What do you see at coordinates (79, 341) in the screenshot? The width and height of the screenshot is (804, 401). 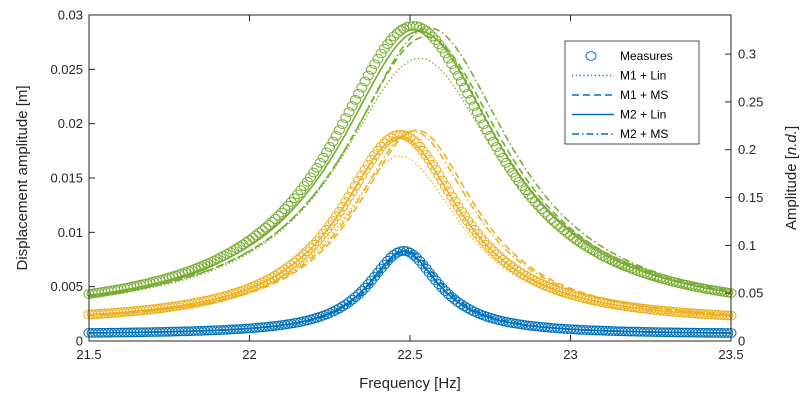 I see `y-tick-label: 0` at bounding box center [79, 341].